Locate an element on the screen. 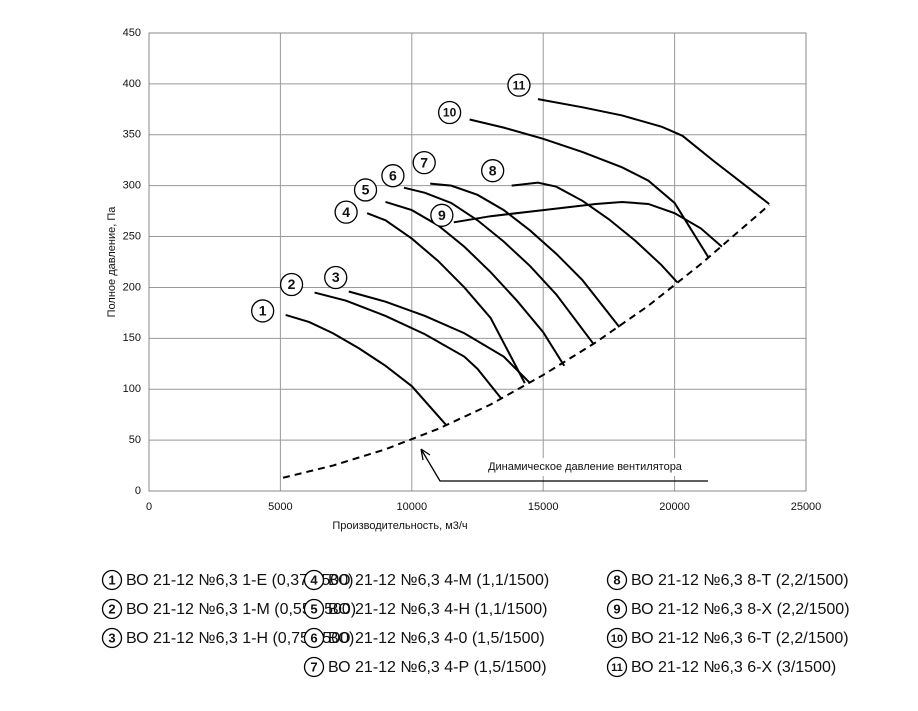 This screenshot has height=711, width=918. curve-number: 10 is located at coordinates (450, 113).